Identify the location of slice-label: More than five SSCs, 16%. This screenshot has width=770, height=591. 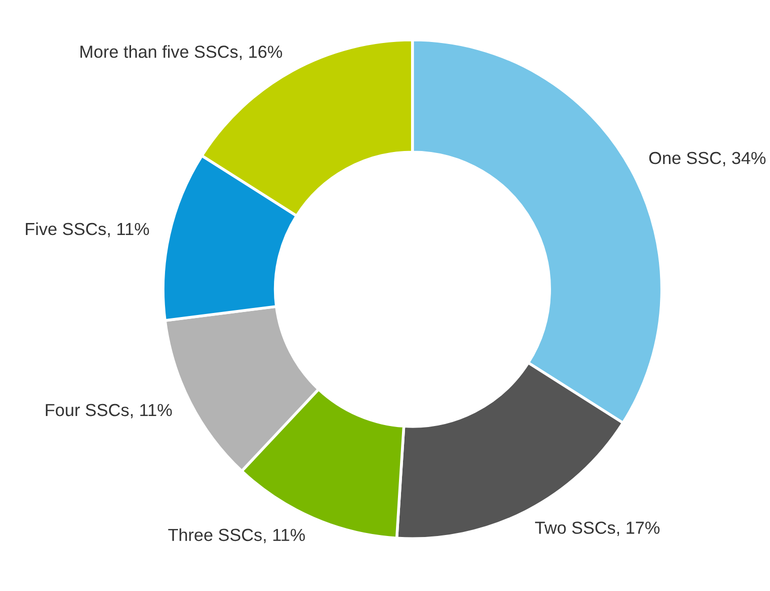
(181, 52).